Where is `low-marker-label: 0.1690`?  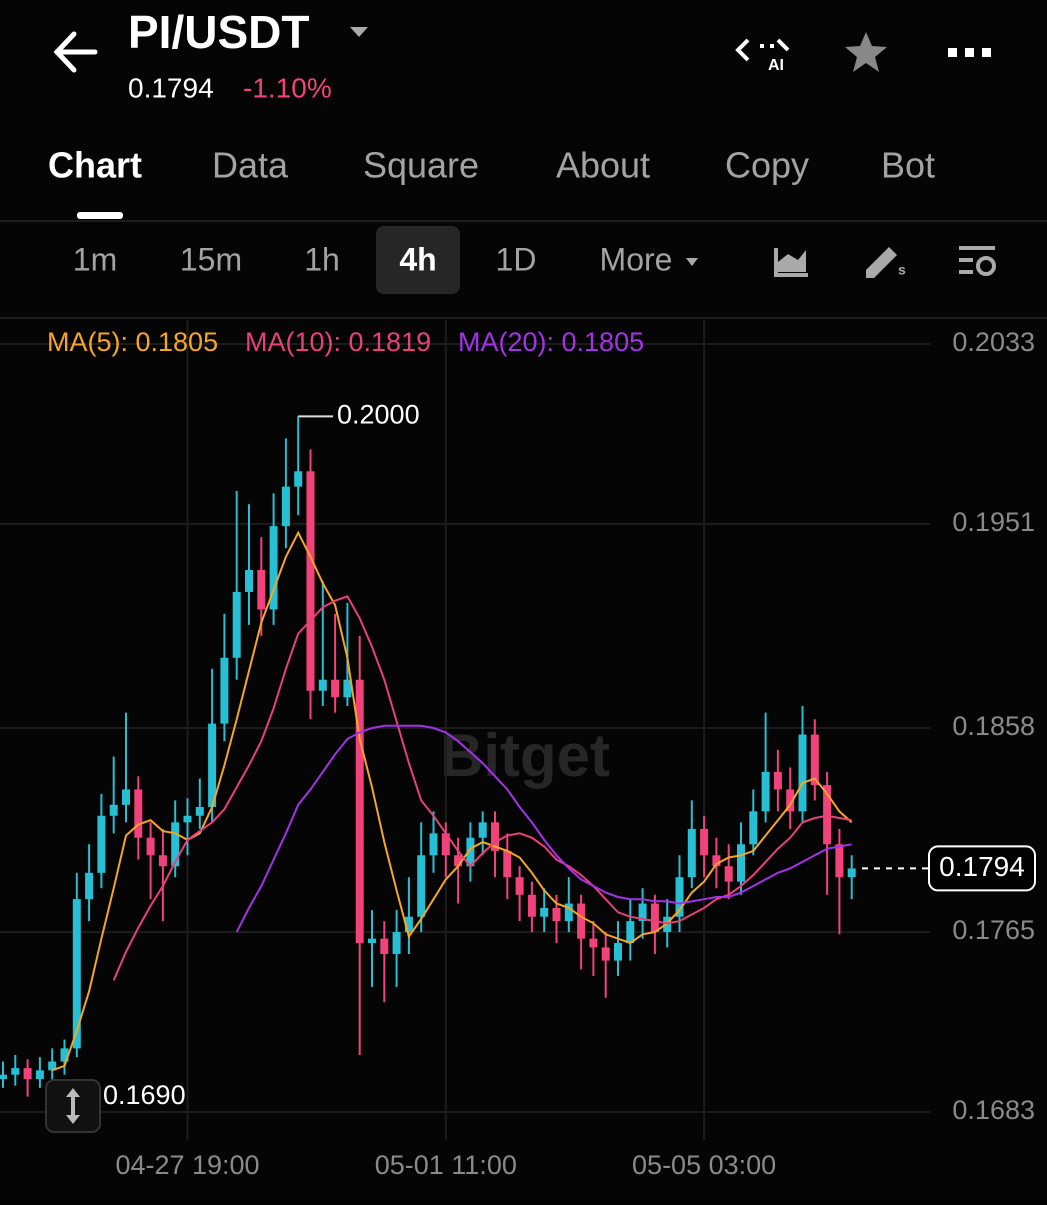
low-marker-label: 0.1690 is located at coordinates (144, 1095).